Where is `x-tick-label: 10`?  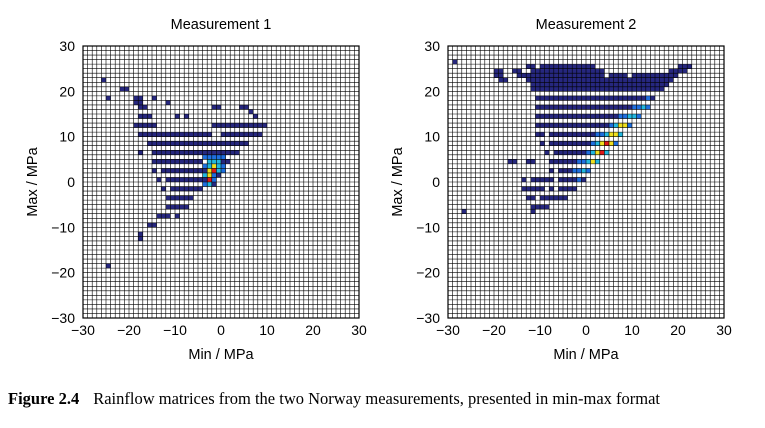 x-tick-label: 10 is located at coordinates (267, 330).